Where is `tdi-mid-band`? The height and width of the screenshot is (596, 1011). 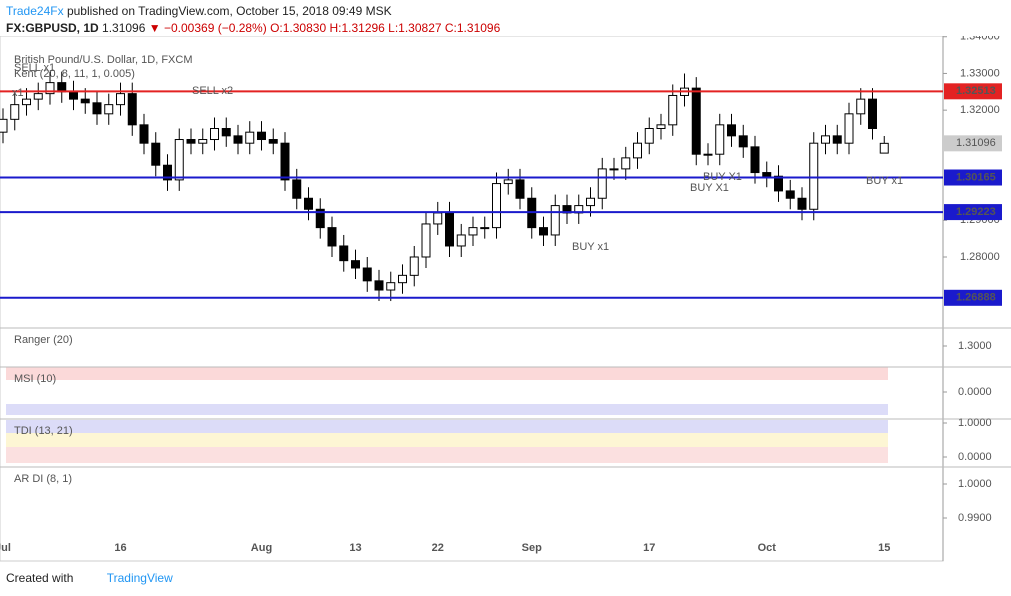 tdi-mid-band is located at coordinates (447, 440).